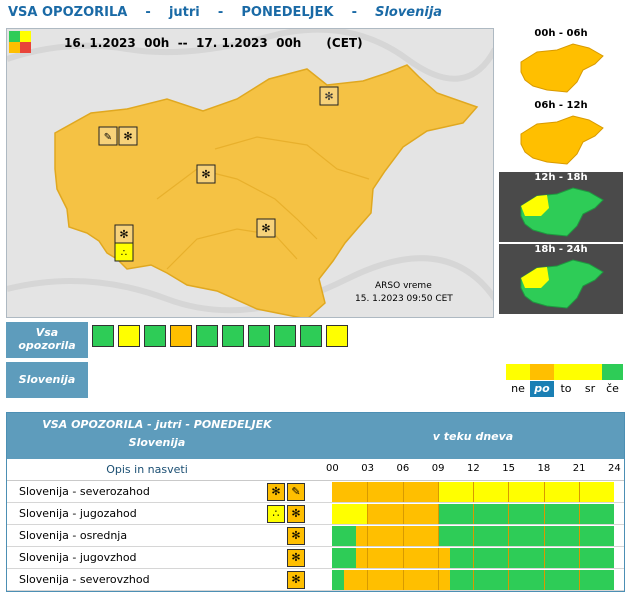 The width and height of the screenshot is (629, 596). I want to click on day-selector: ne po to sr če, so click(356, 380).